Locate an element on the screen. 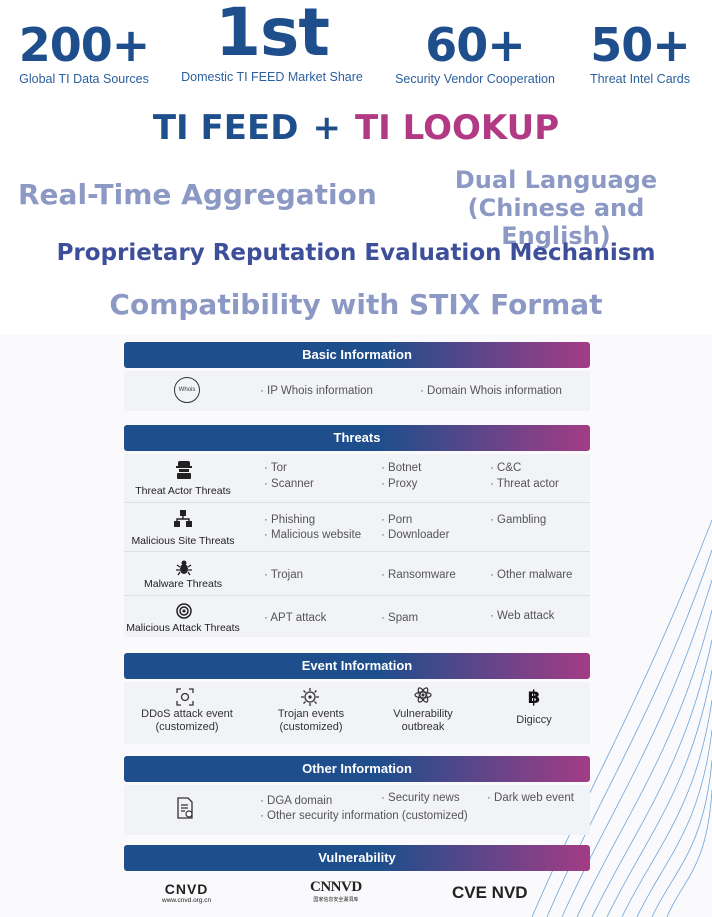 This screenshot has height=917, width=712. other-item-dga: · DGA domain is located at coordinates (296, 801).